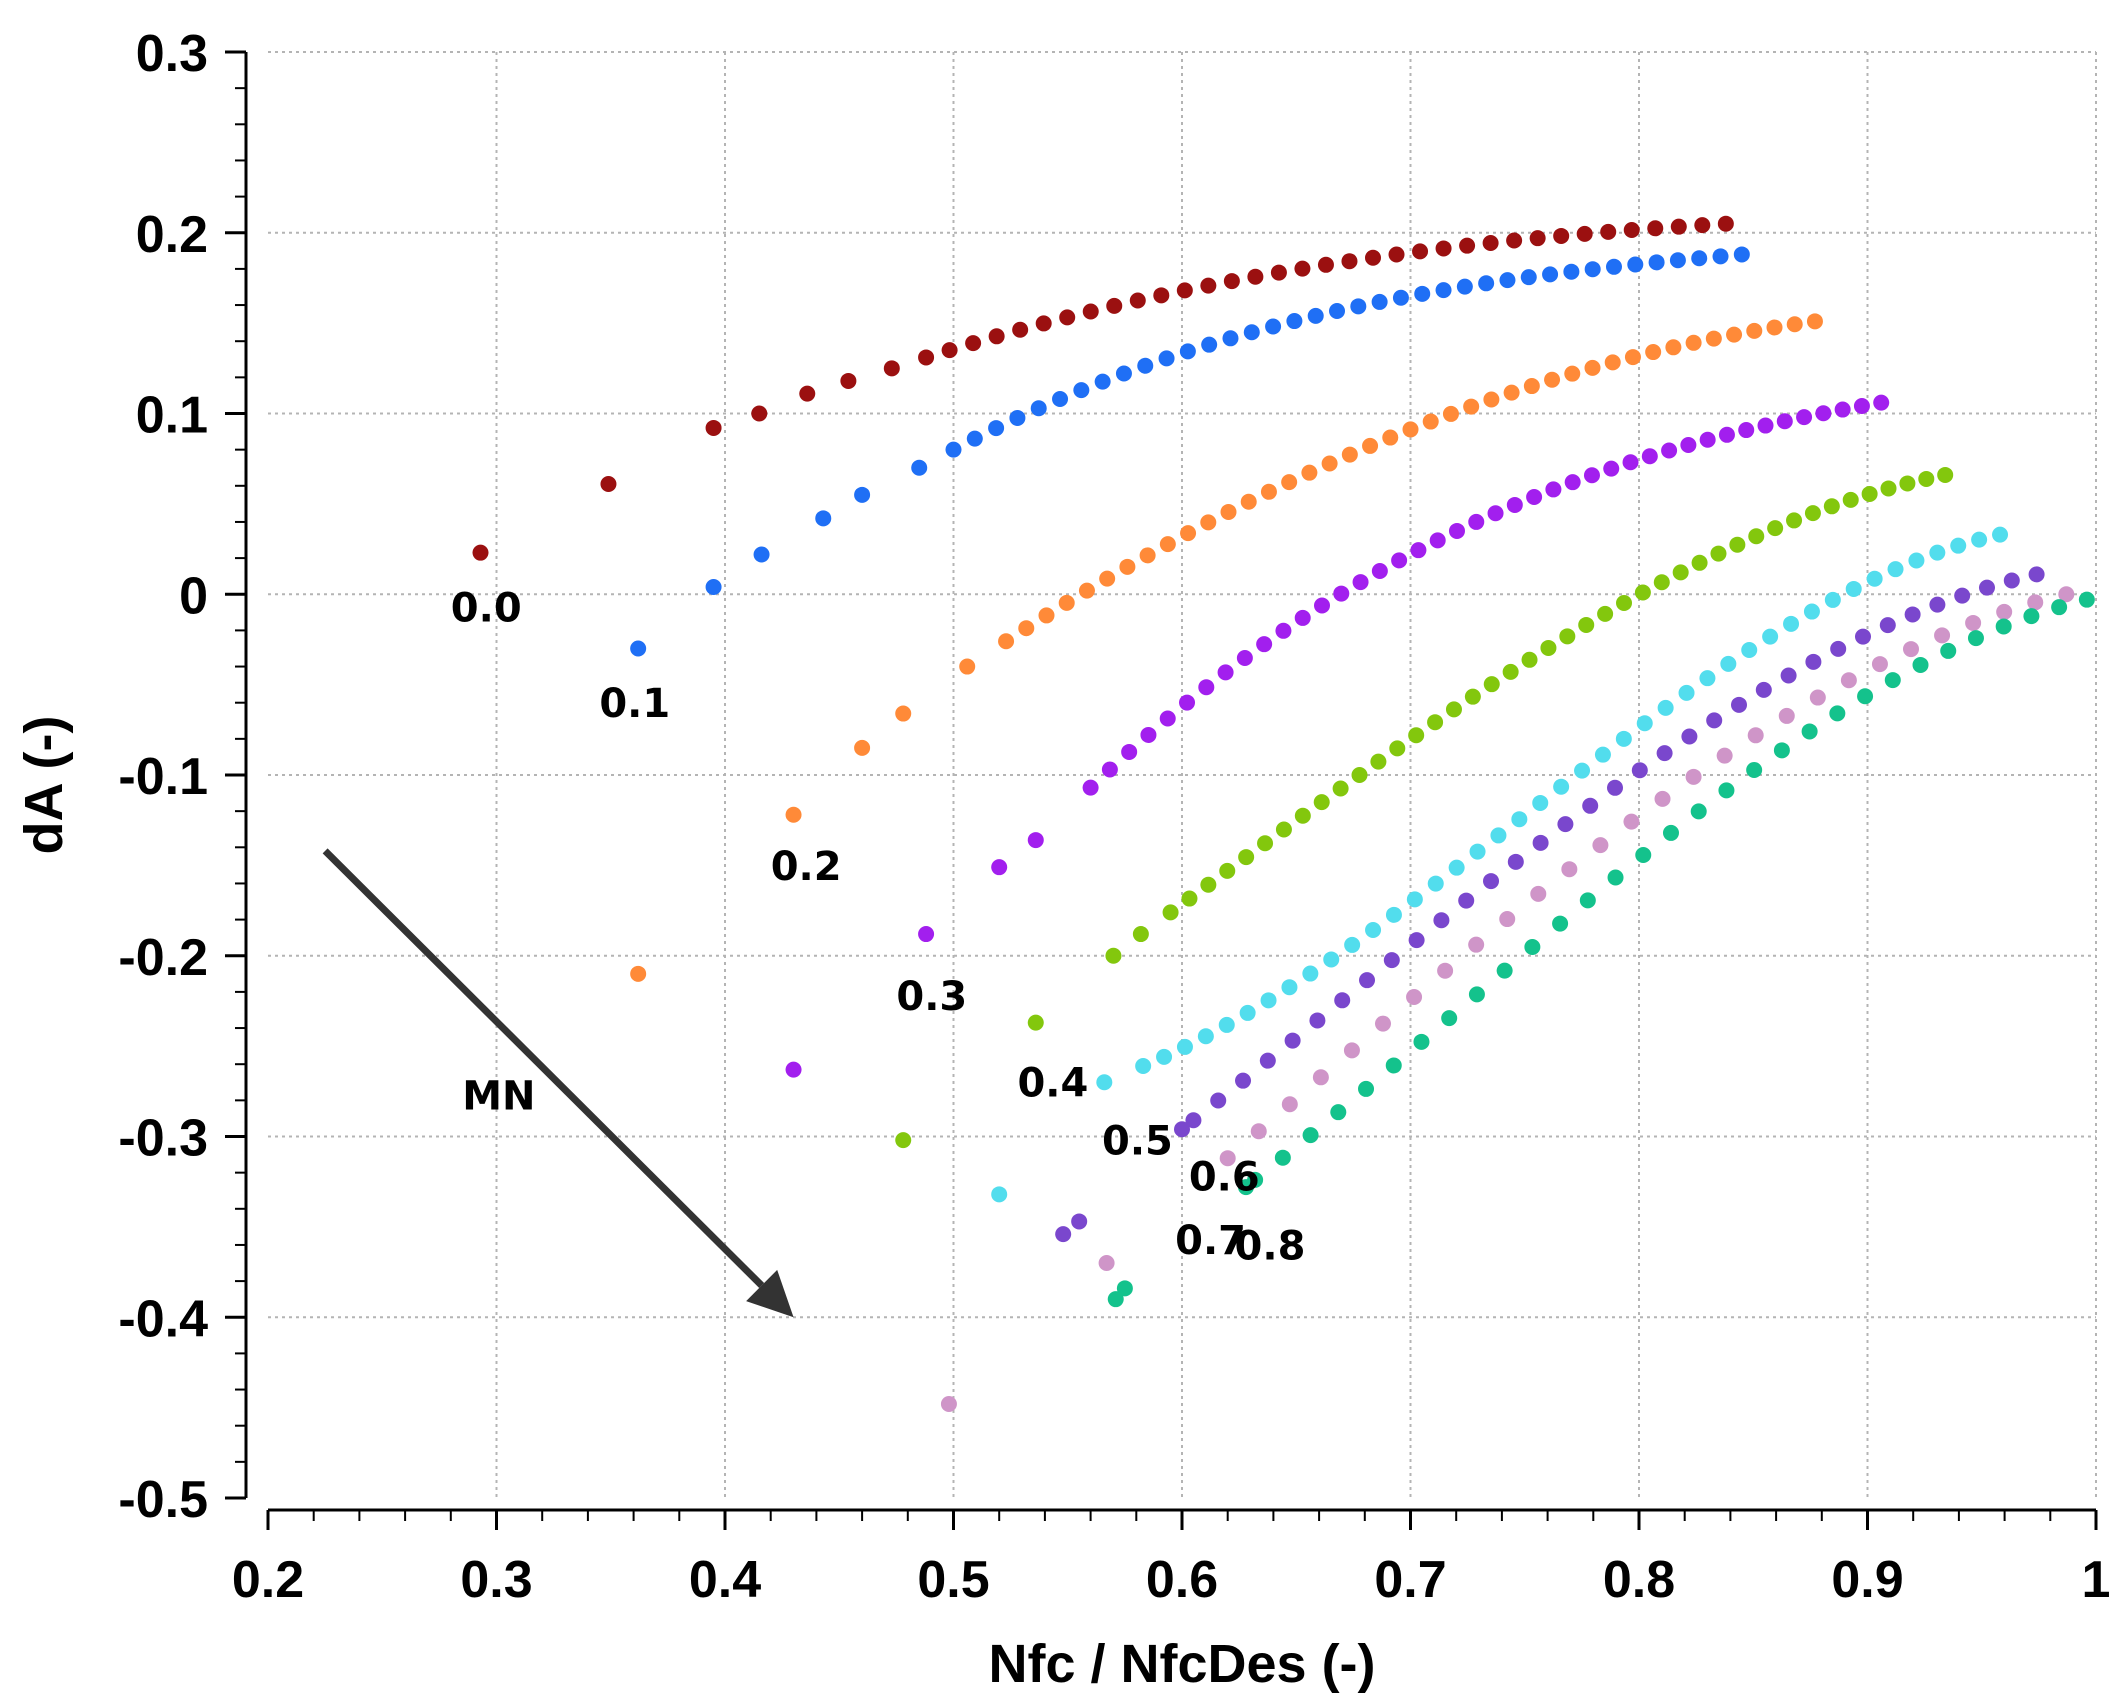  What do you see at coordinates (1210, 1241) in the screenshot?
I see `series-label: 0.7` at bounding box center [1210, 1241].